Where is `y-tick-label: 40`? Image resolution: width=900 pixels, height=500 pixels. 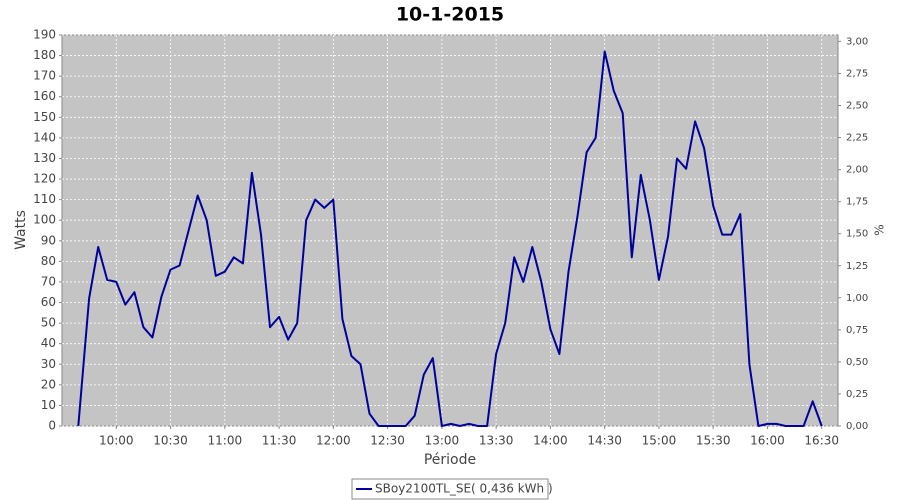
y-tick-label: 40 is located at coordinates (48, 343).